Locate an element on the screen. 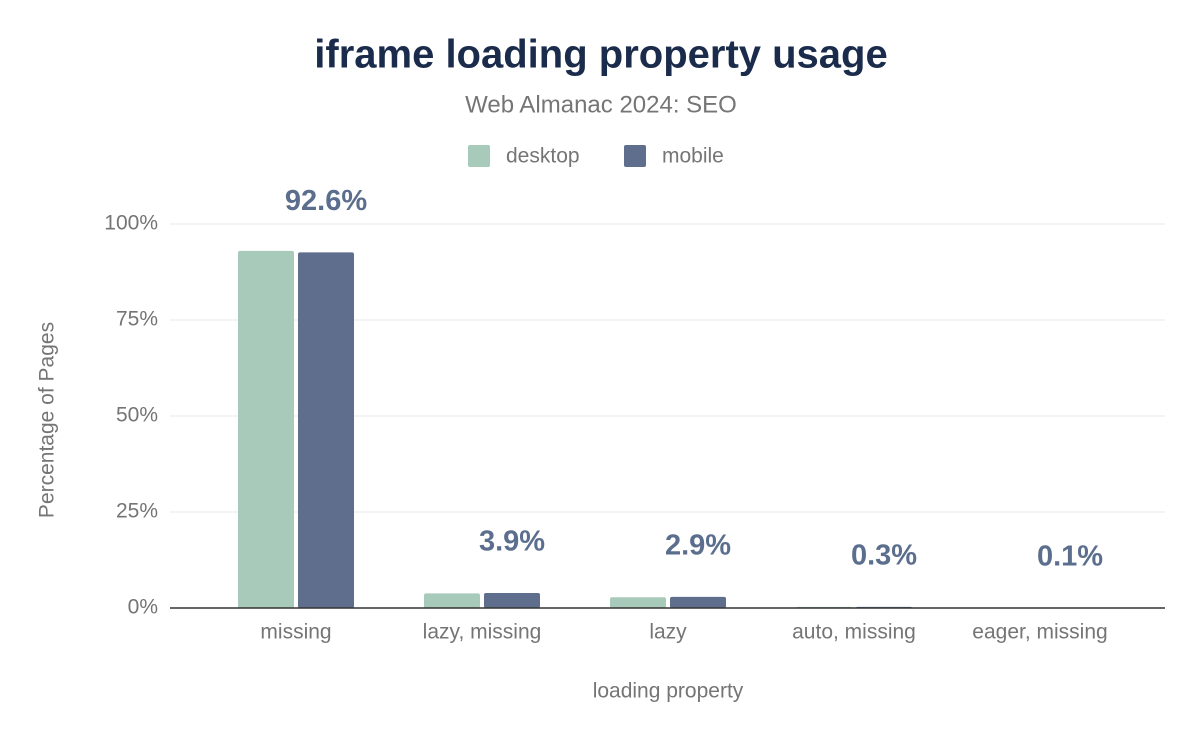  x-tick-label: lazy, missing is located at coordinates (482, 632).